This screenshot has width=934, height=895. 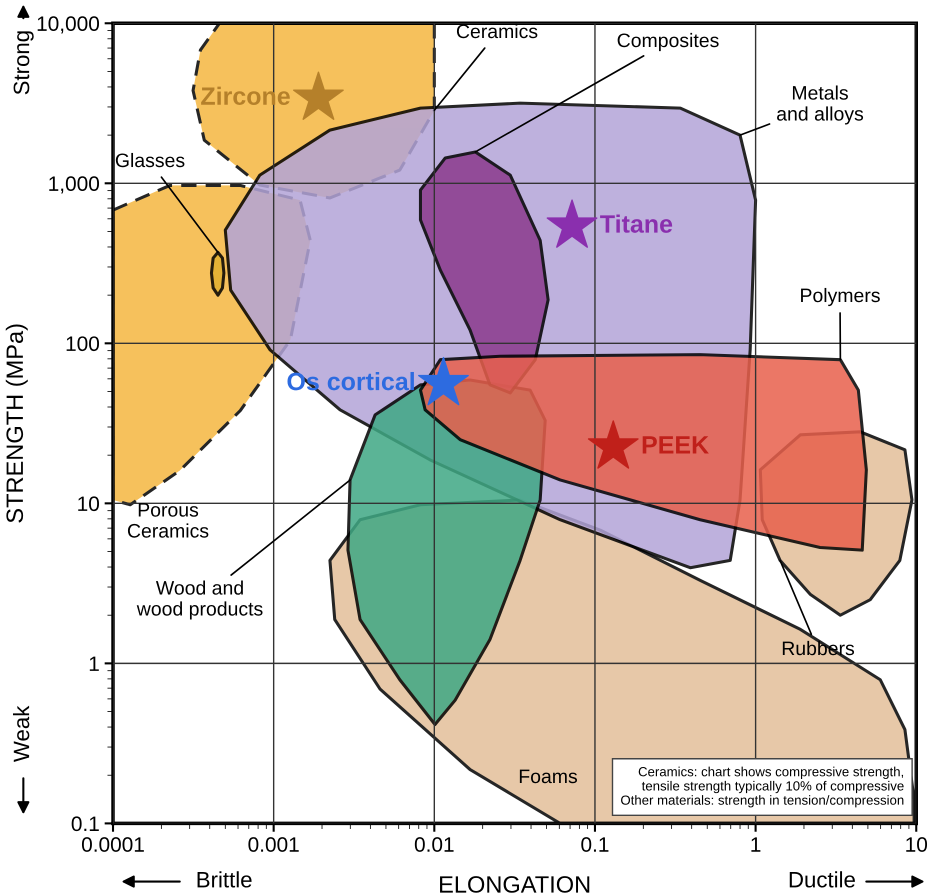 I want to click on text: Glasses, so click(x=150, y=160).